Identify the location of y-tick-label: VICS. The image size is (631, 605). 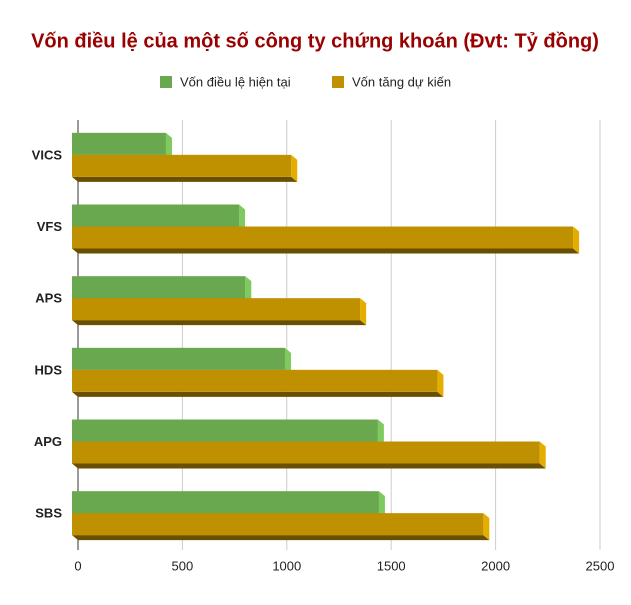
(47, 154).